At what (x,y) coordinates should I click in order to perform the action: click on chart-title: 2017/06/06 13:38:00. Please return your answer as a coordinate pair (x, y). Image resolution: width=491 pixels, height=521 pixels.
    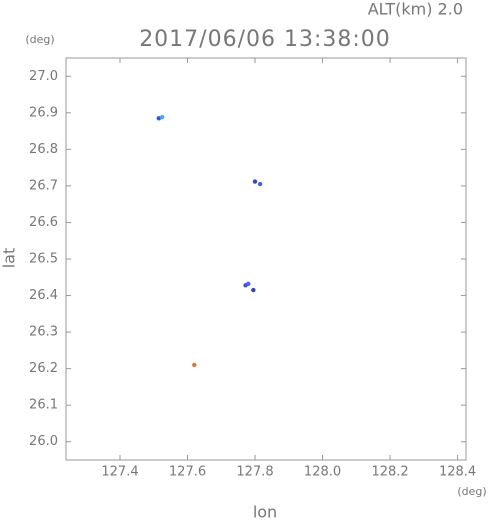
    Looking at the image, I should click on (265, 39).